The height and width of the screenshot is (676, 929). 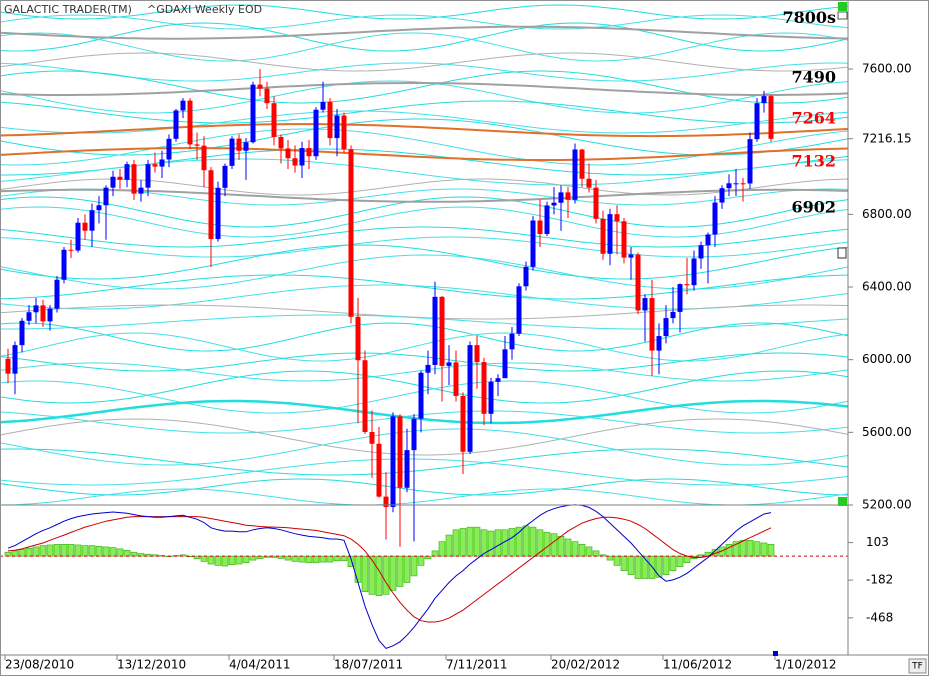 I want to click on x-tick-label: 23/08/2010, so click(x=39, y=665).